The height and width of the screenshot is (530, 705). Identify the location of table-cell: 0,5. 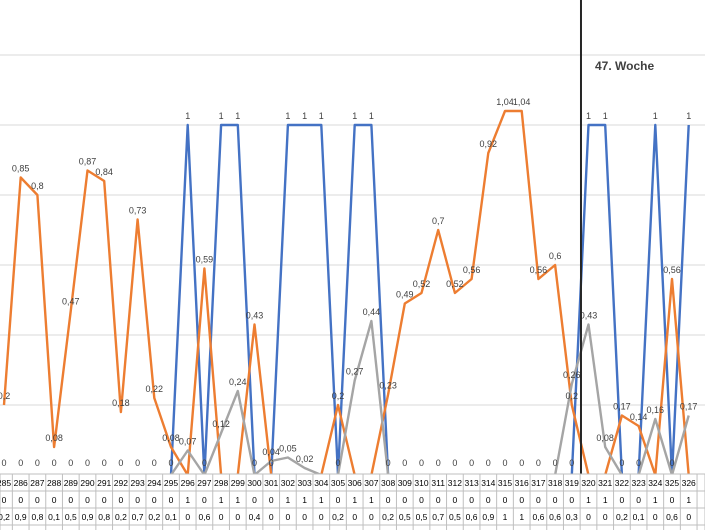
(422, 517).